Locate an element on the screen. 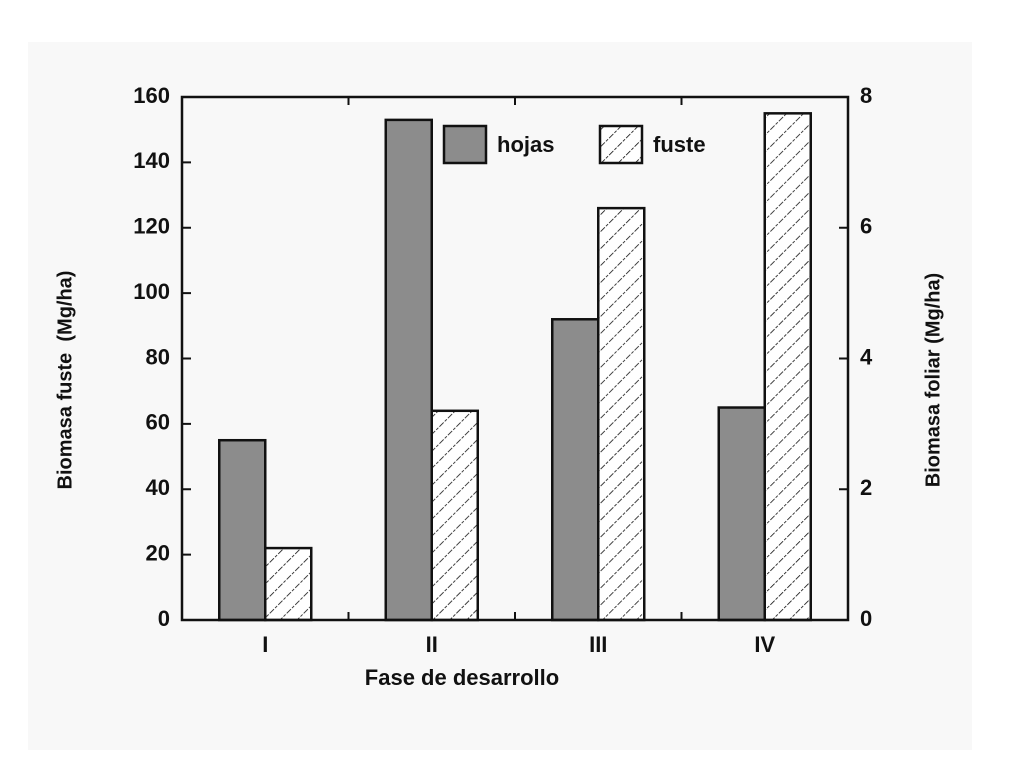 This screenshot has width=1024, height=768. y2-tick-label: 2 is located at coordinates (866, 487).